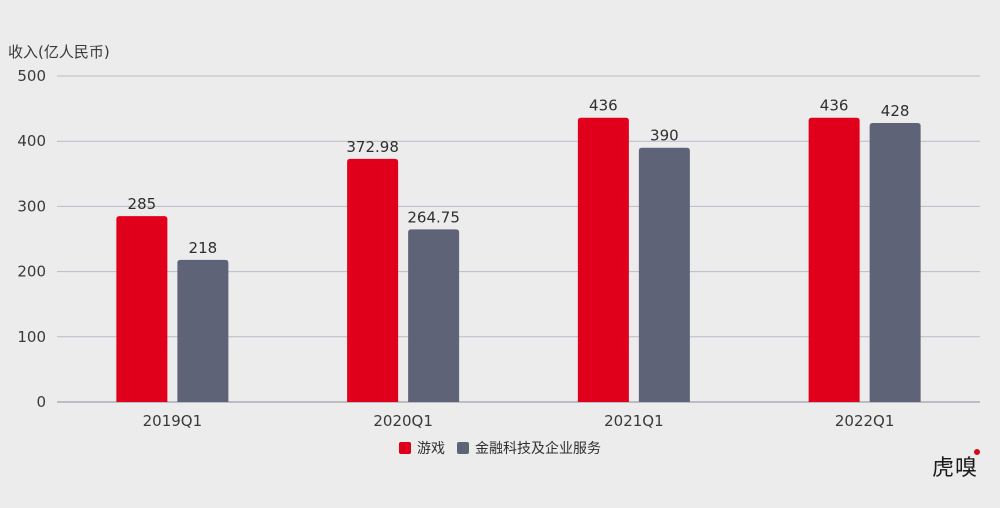  I want to click on logo-dot-icon, so click(977, 452).